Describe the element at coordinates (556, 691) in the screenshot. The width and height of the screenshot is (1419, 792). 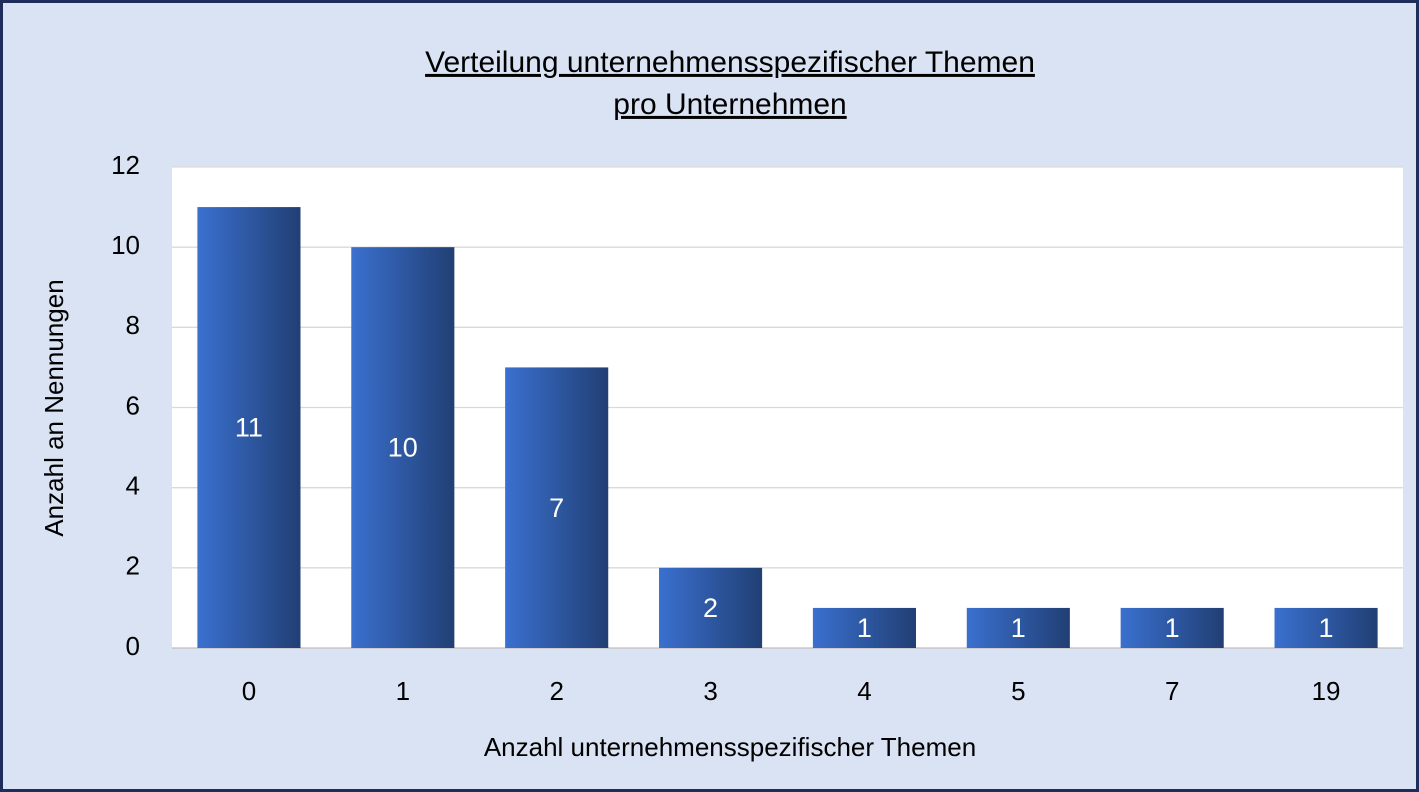
I see `x-tick-label: 2` at that location.